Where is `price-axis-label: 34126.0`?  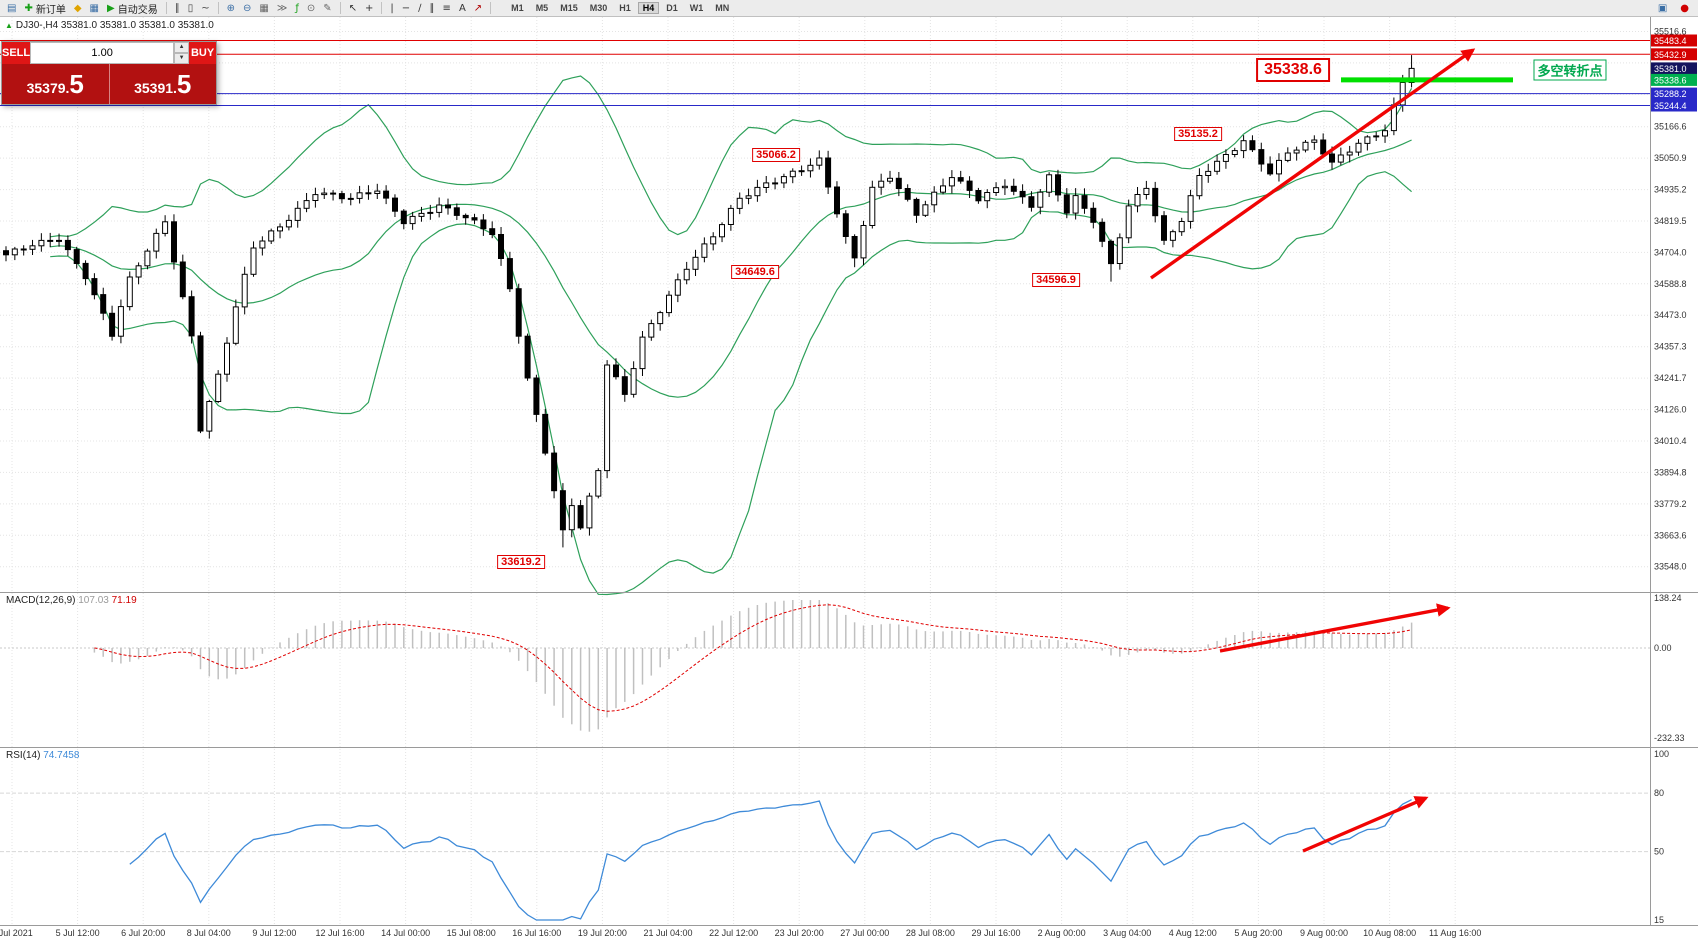 price-axis-label: 34126.0 is located at coordinates (1670, 410).